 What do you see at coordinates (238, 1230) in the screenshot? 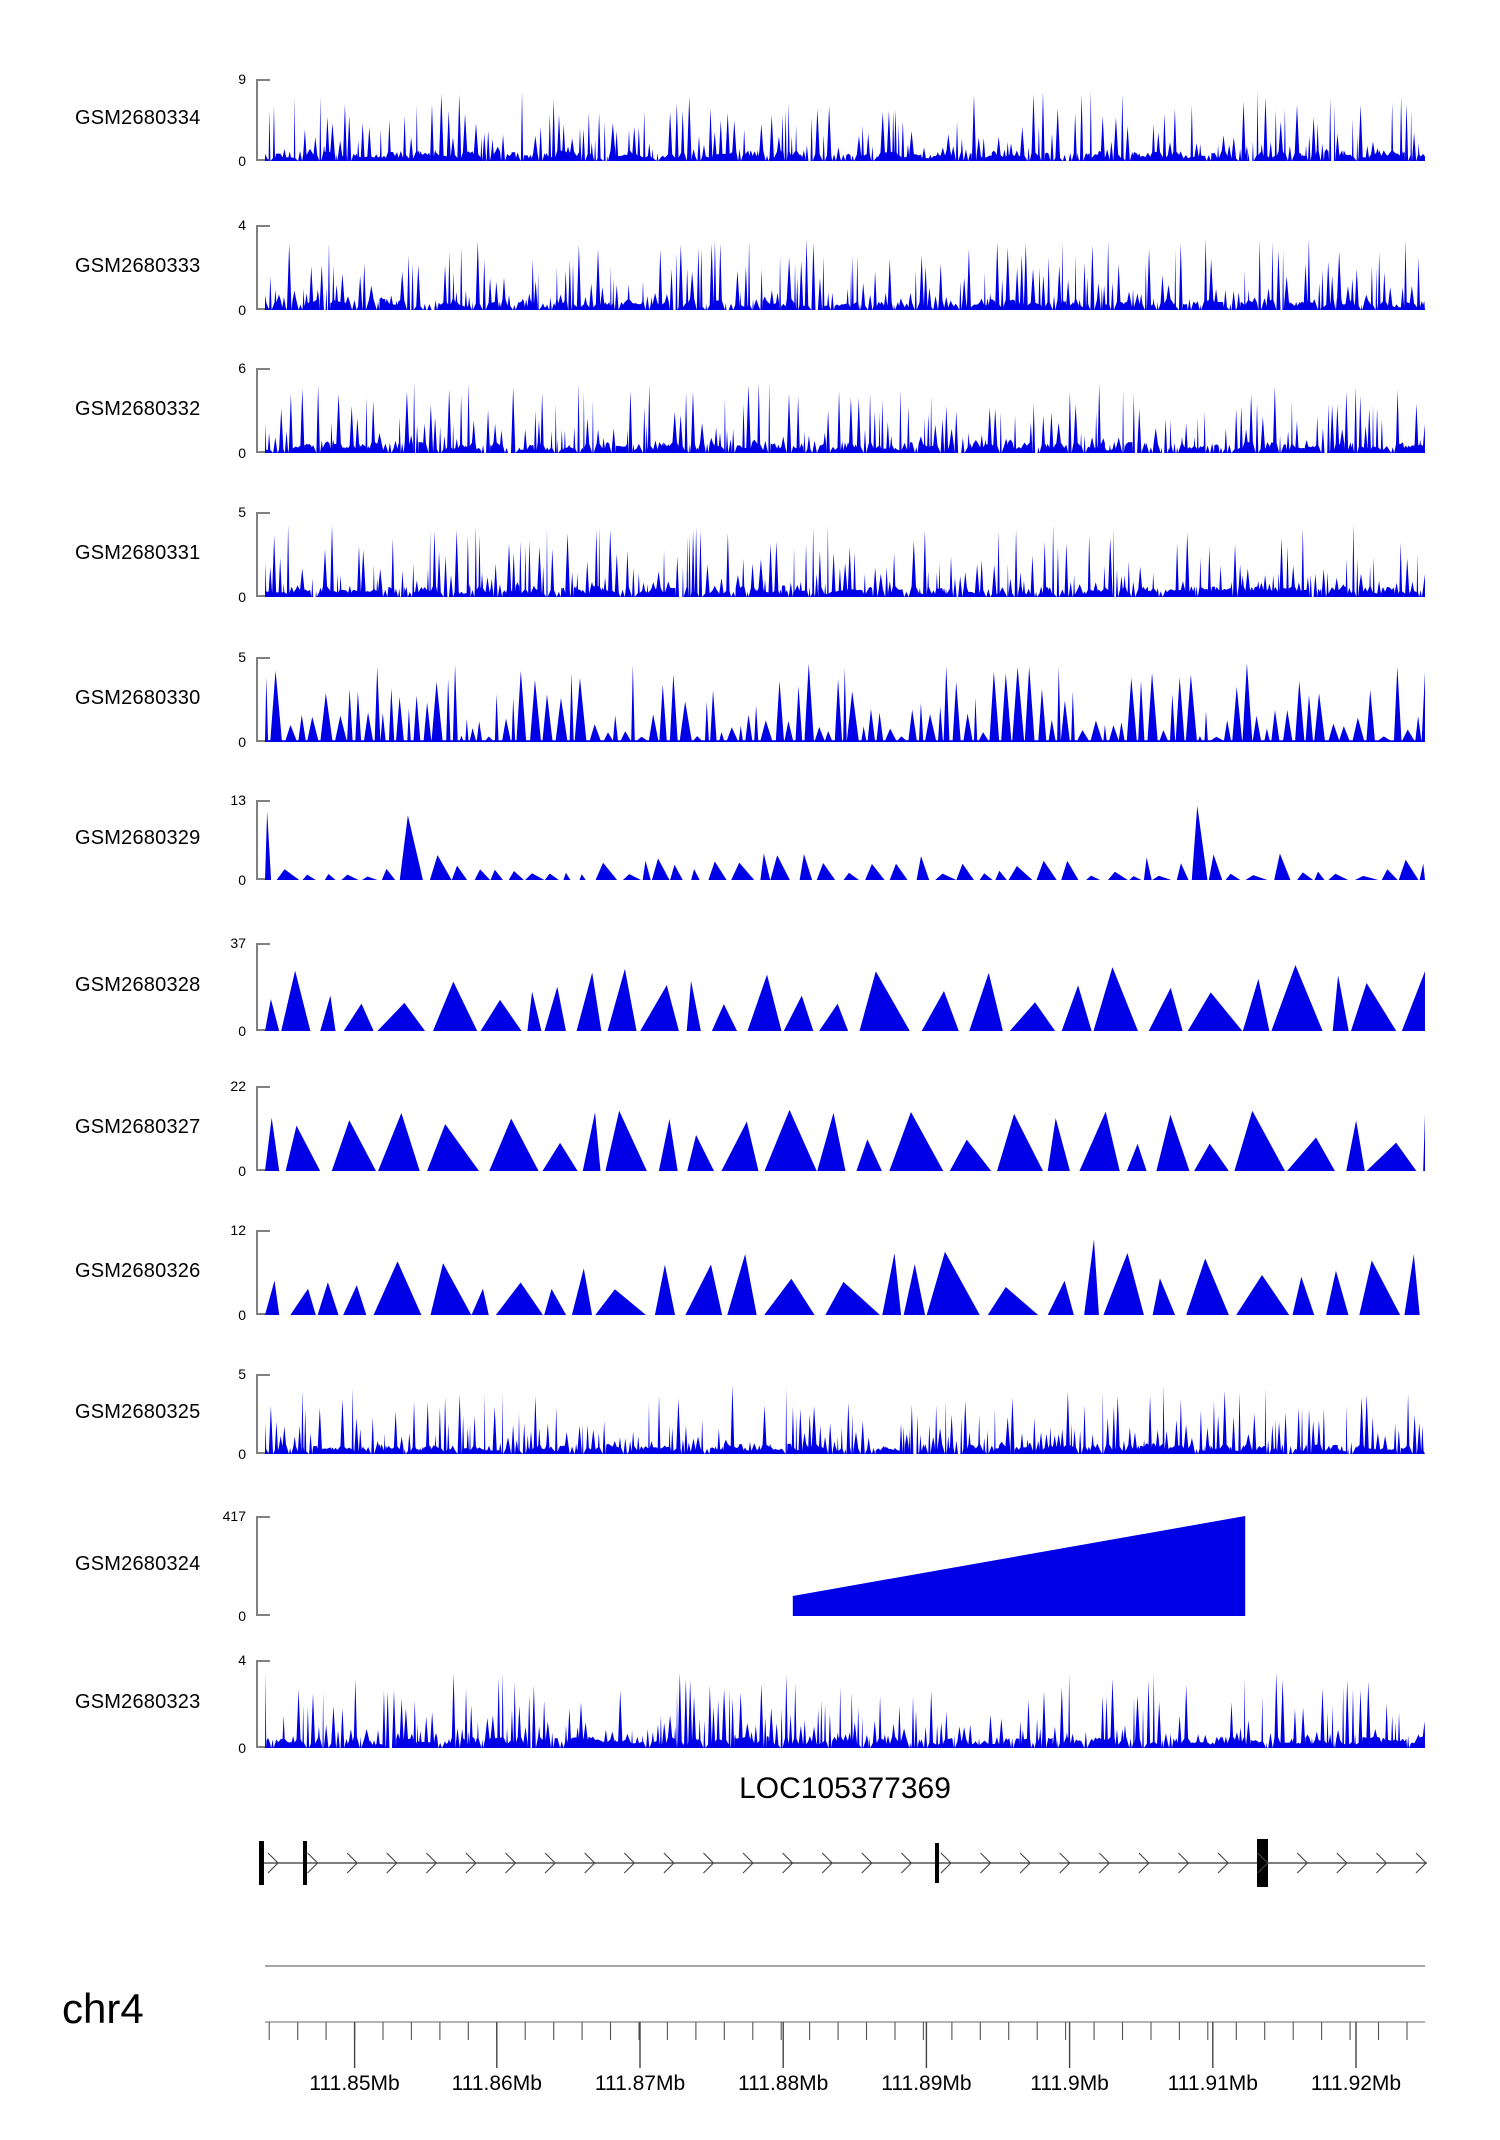
I see `track-y-max-label: 12` at bounding box center [238, 1230].